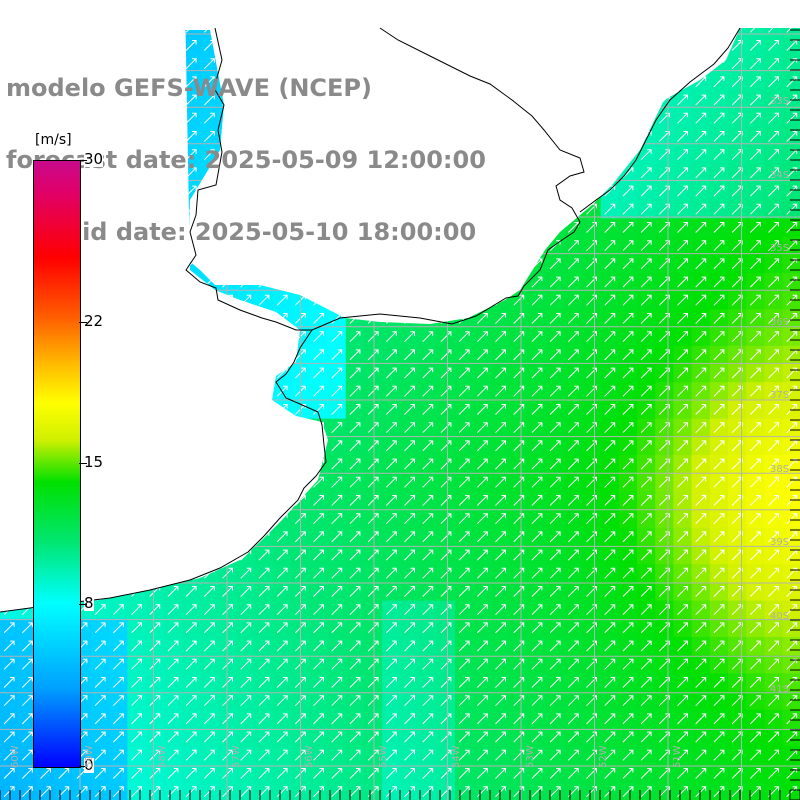 The image size is (800, 800). What do you see at coordinates (162, 756) in the screenshot?
I see `longitude-label: 58W` at bounding box center [162, 756].